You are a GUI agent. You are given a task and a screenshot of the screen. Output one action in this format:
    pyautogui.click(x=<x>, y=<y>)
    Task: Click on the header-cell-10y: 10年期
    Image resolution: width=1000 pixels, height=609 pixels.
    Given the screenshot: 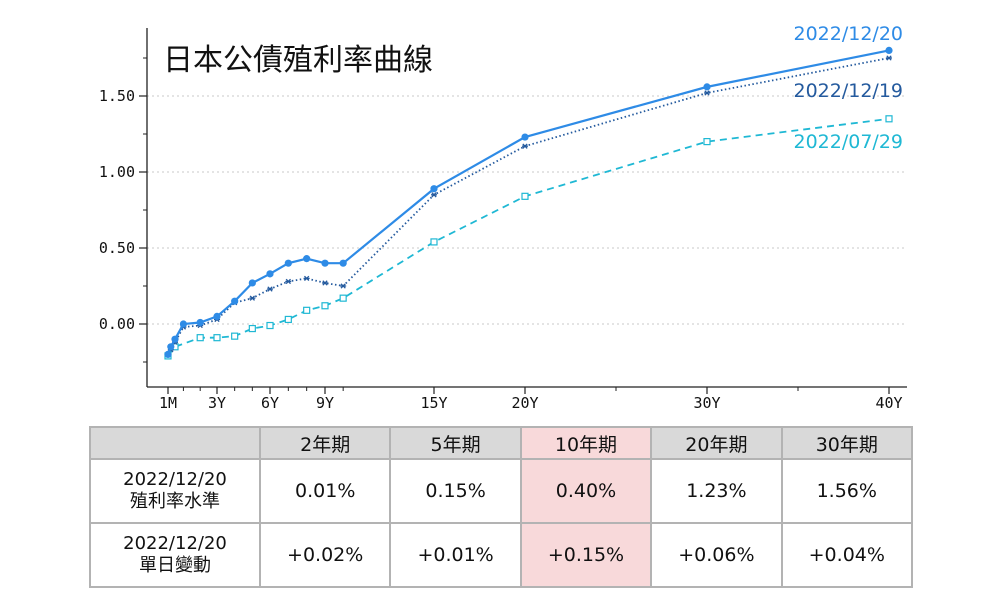 What is the action you would take?
    pyautogui.click(x=586, y=443)
    